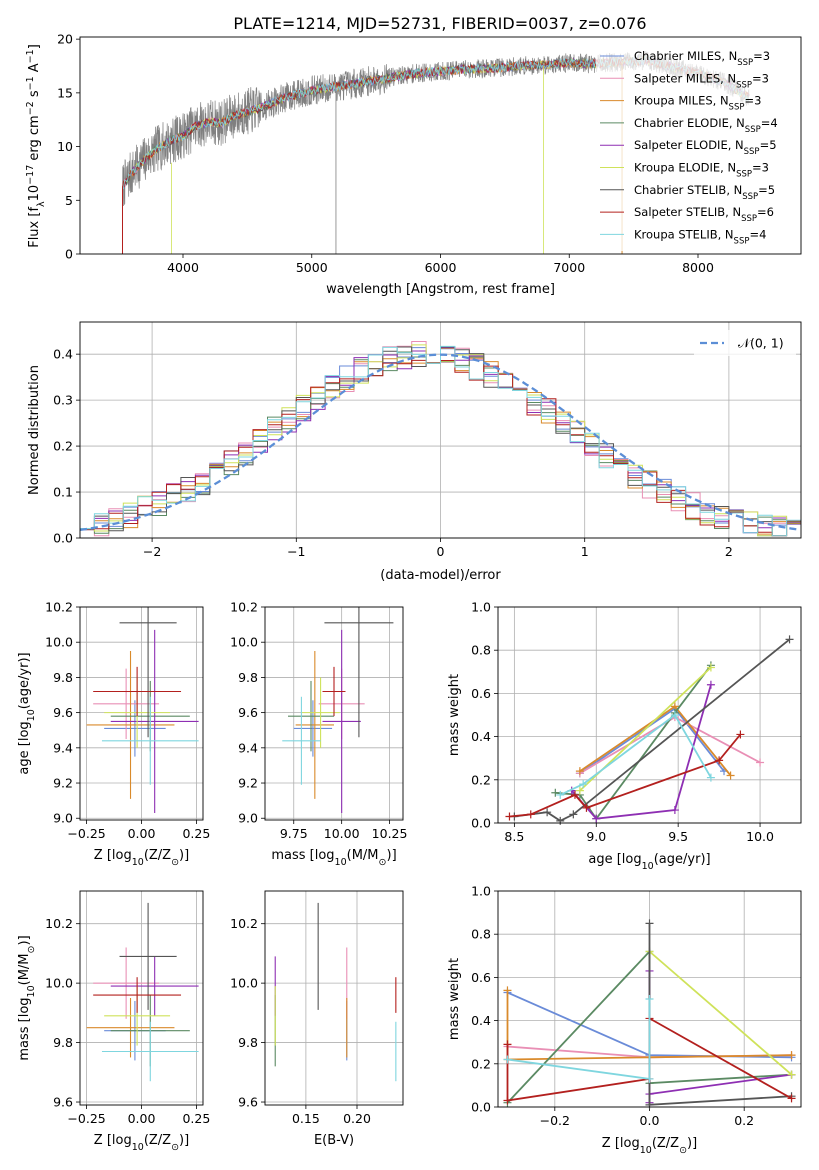 The image size is (819, 1170). What do you see at coordinates (69, 254) in the screenshot?
I see `ytick-label-0: 0` at bounding box center [69, 254].